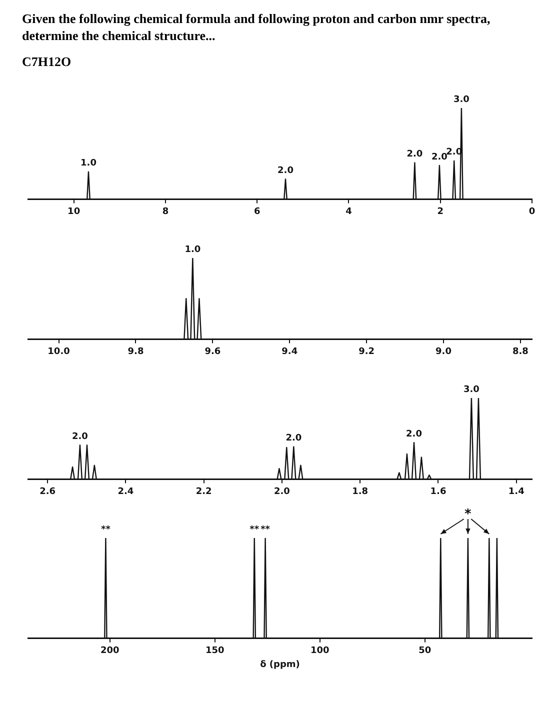 The height and width of the screenshot is (725, 560). What do you see at coordinates (257, 211) in the screenshot?
I see `x-tick-label: 6` at bounding box center [257, 211].